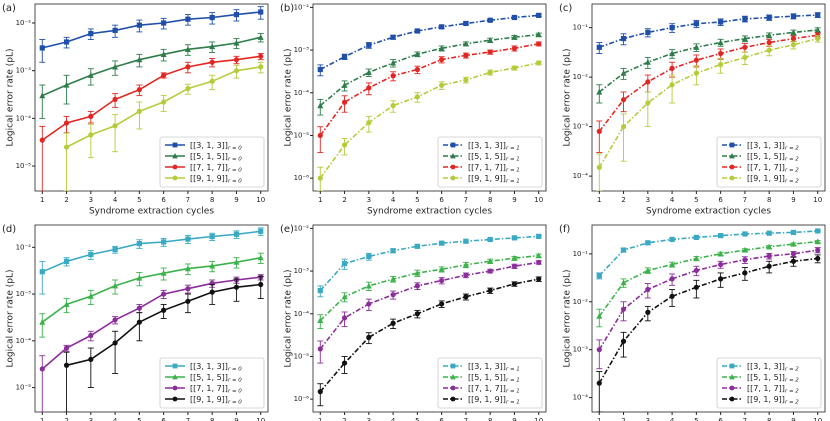  Describe the element at coordinates (235, 148) in the screenshot. I see `legend-subscript: r = 0` at that location.